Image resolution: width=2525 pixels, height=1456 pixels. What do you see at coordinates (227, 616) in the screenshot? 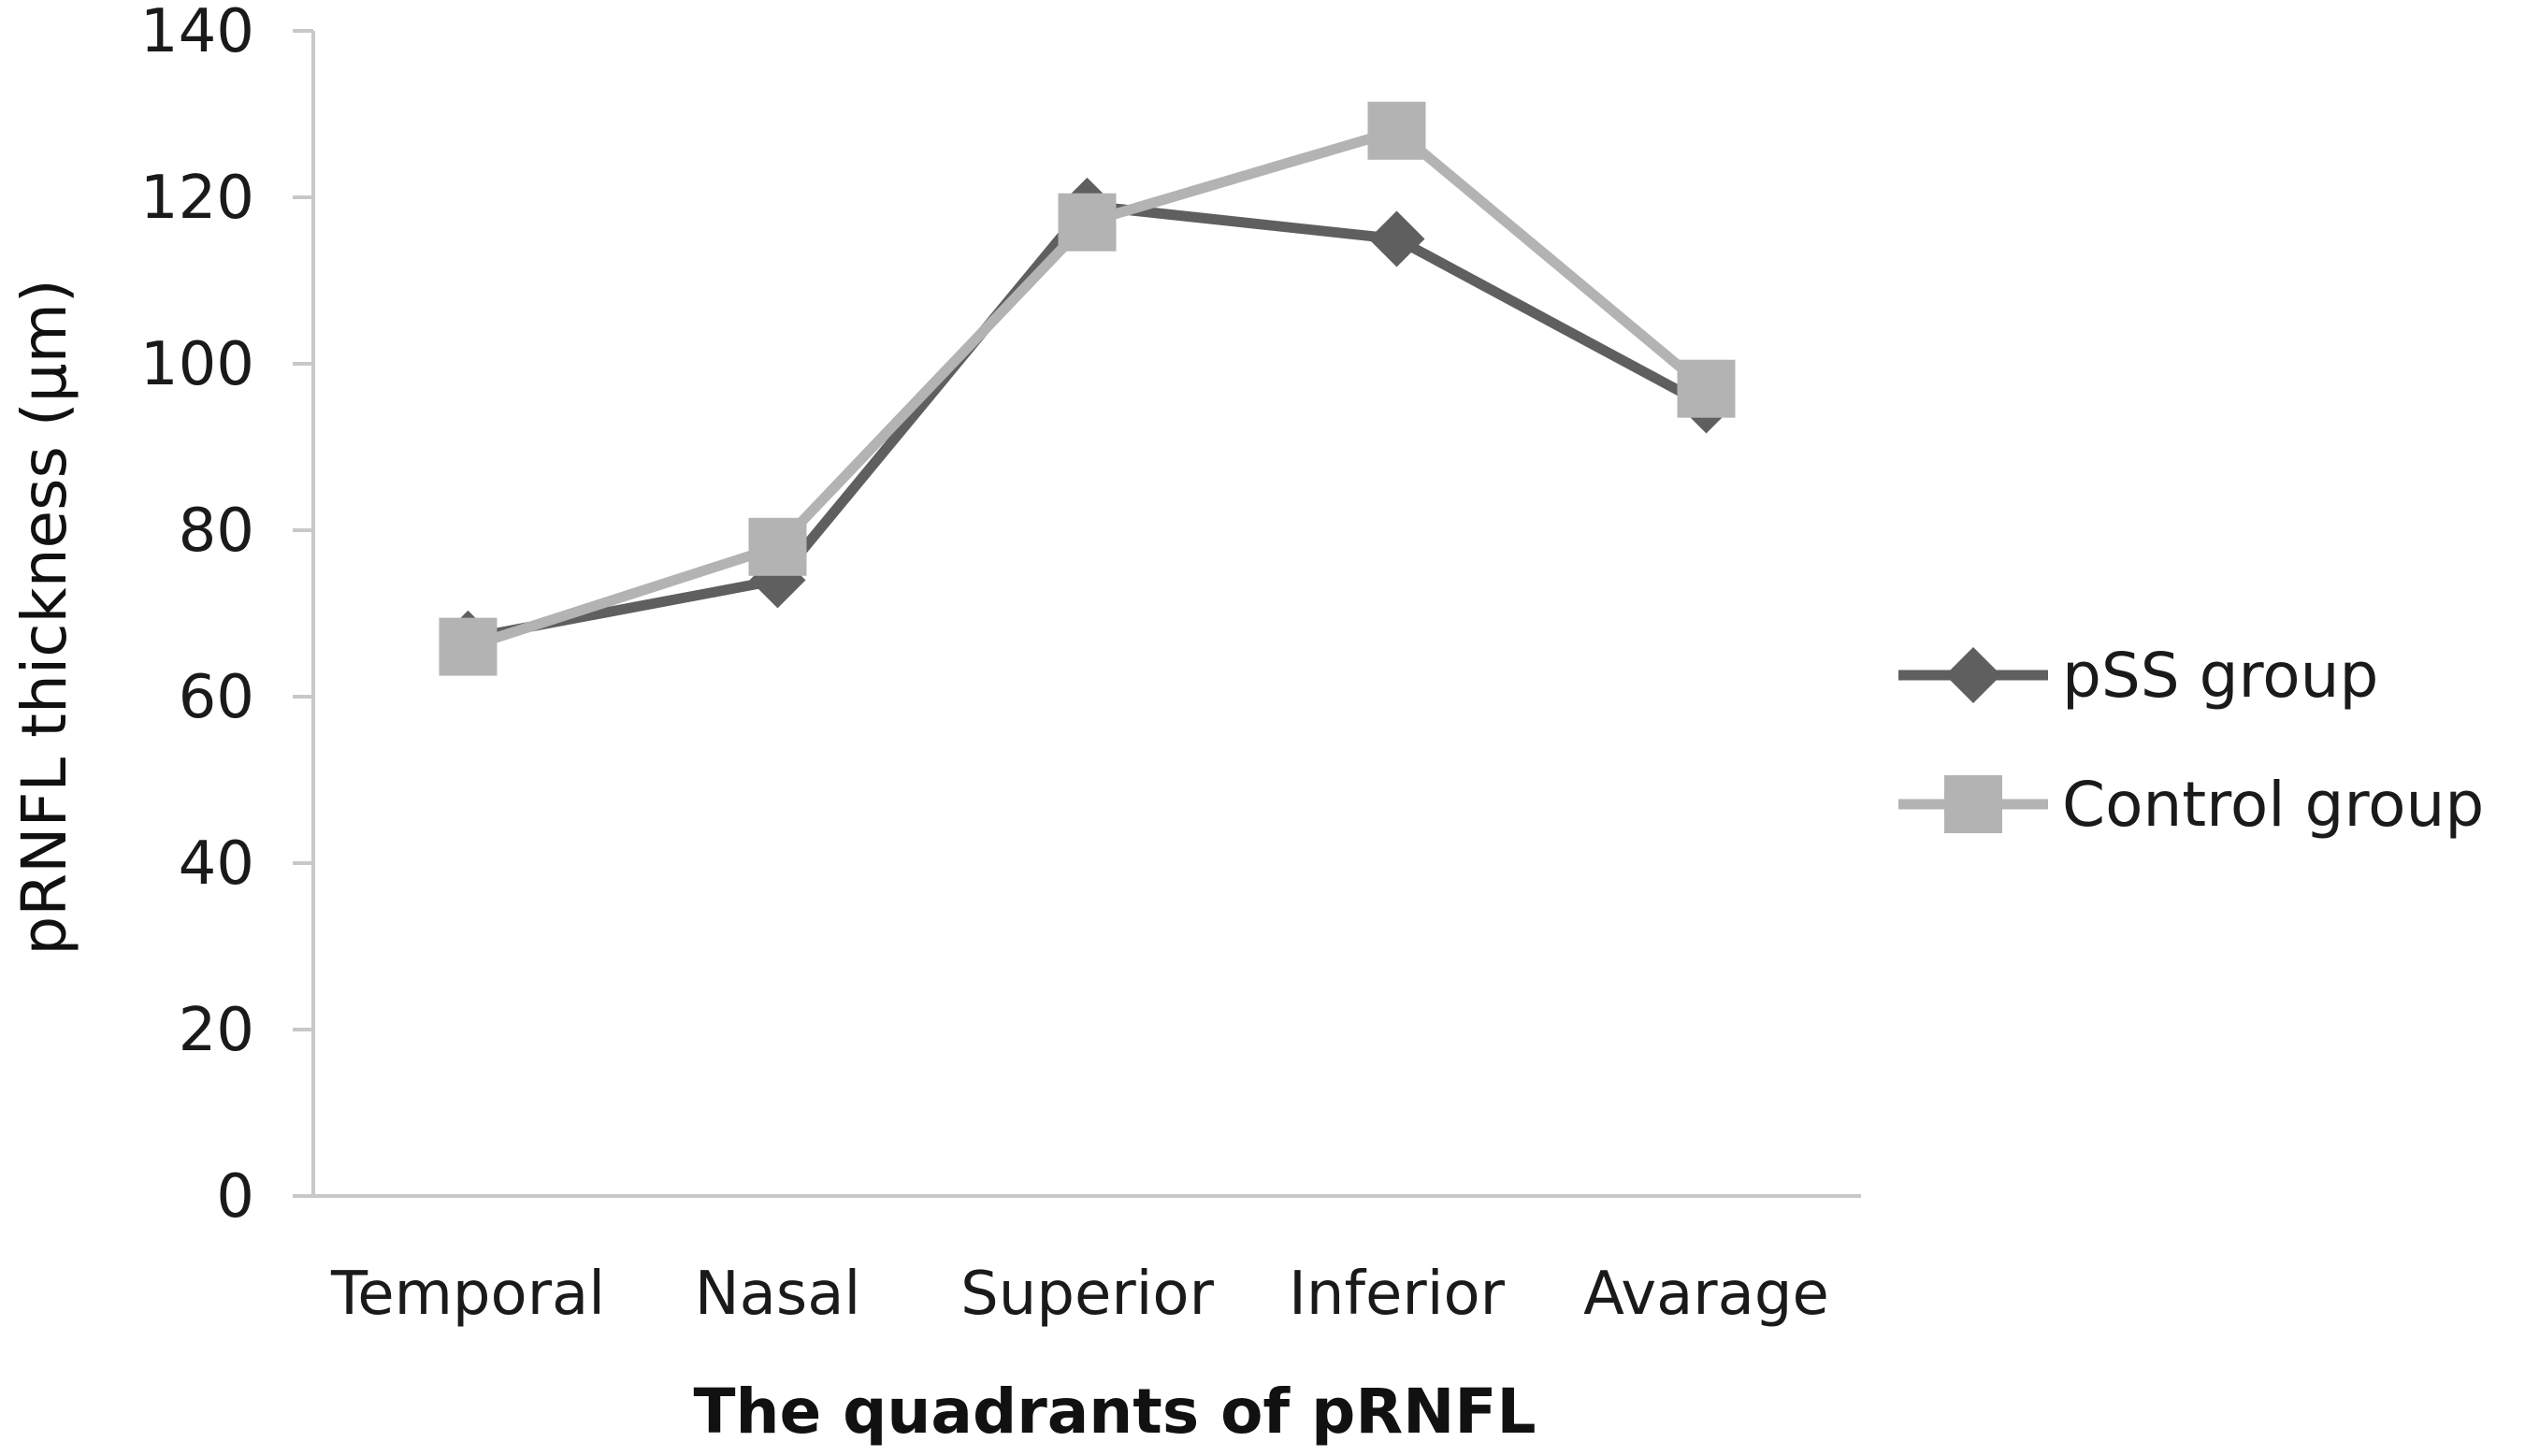
I see `y-axis-ticks: 0 20 40 60 80 100 120 140` at bounding box center [227, 616].